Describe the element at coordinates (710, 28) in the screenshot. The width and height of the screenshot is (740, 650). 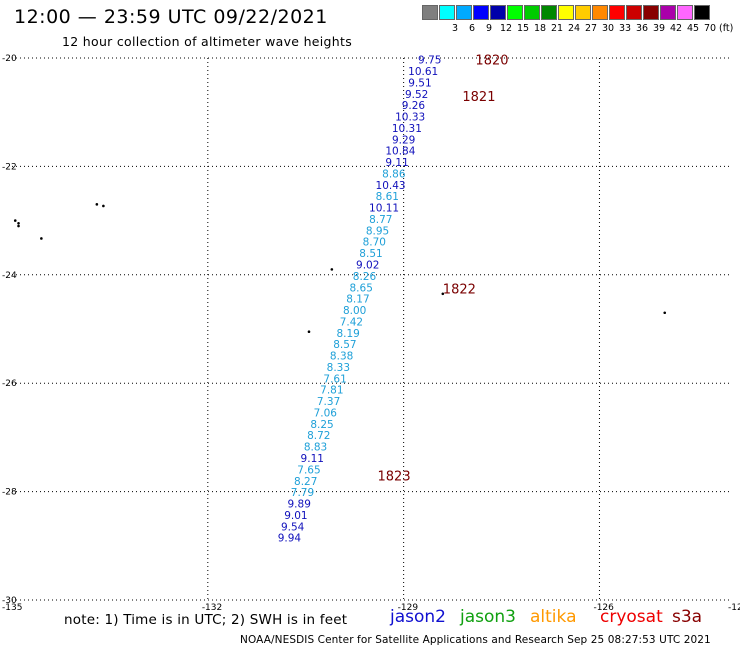
I see `colorbar-label: 70` at that location.